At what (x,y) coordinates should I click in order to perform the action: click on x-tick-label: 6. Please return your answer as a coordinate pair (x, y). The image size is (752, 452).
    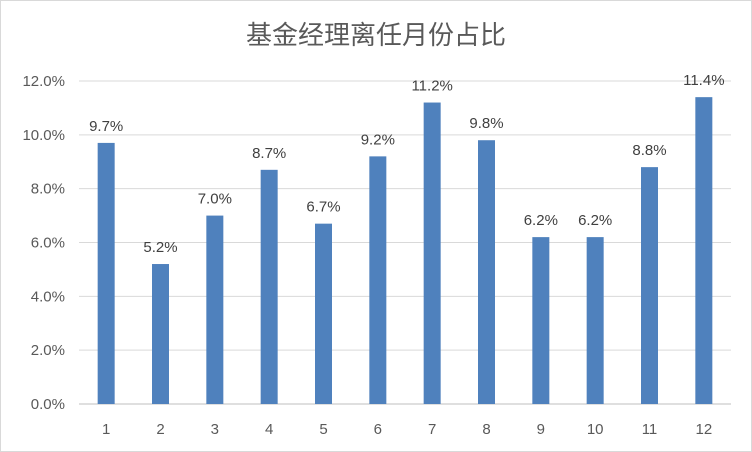
    Looking at the image, I should click on (378, 429).